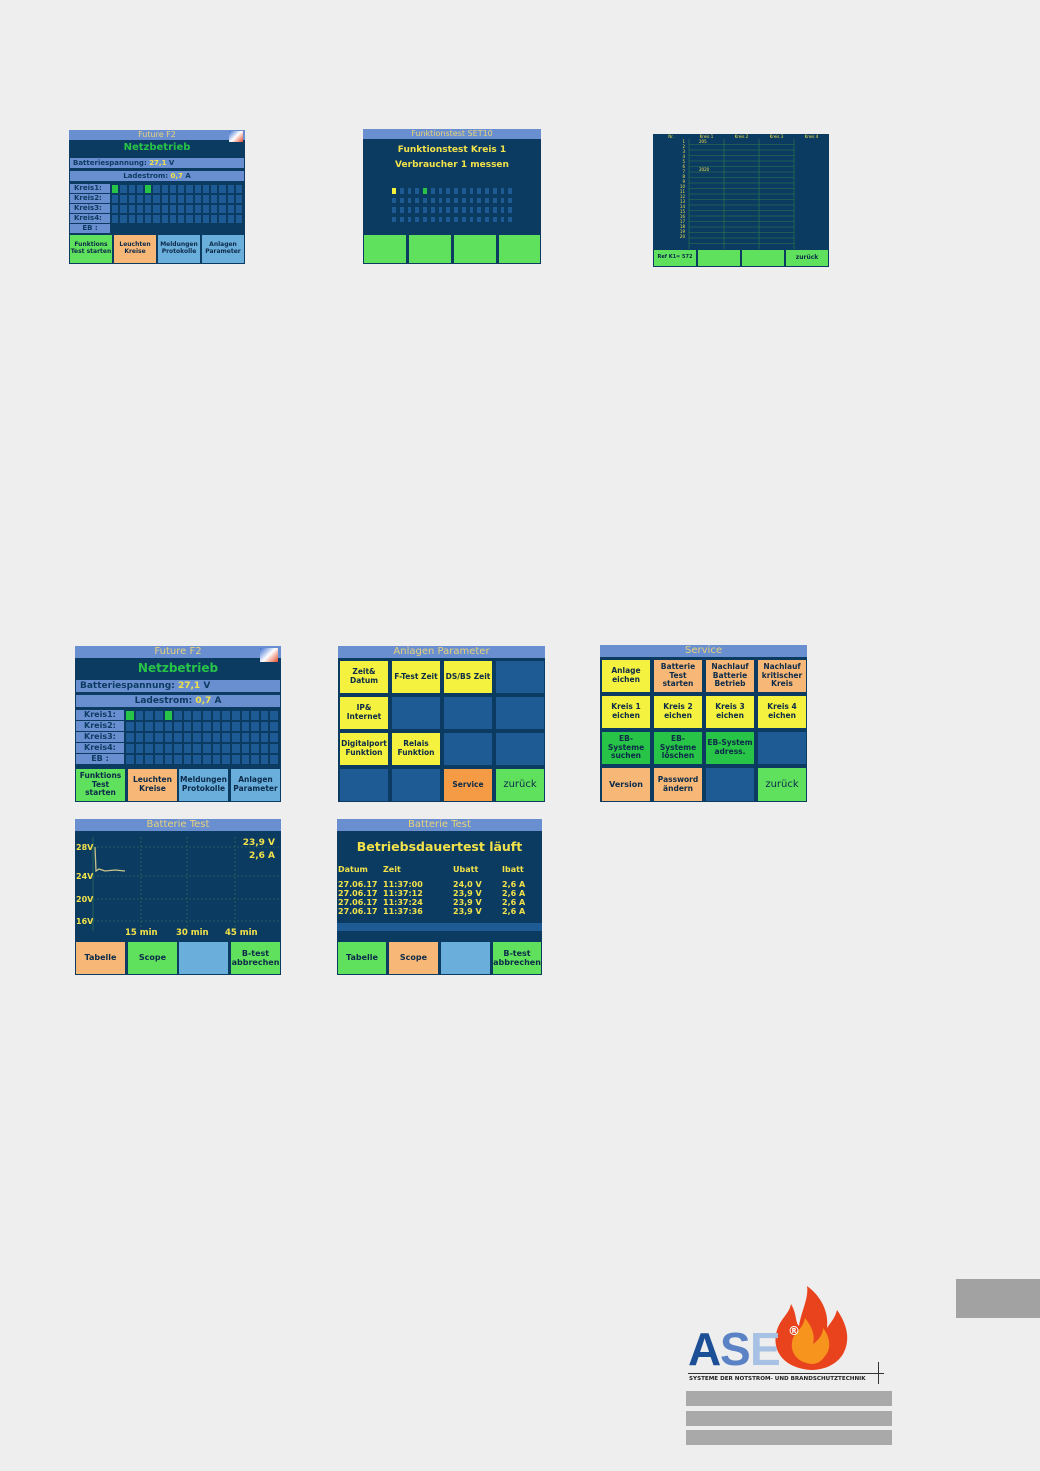  Describe the element at coordinates (626, 676) in the screenshot. I see `calibrate-system-button: Anlage eichen` at that location.